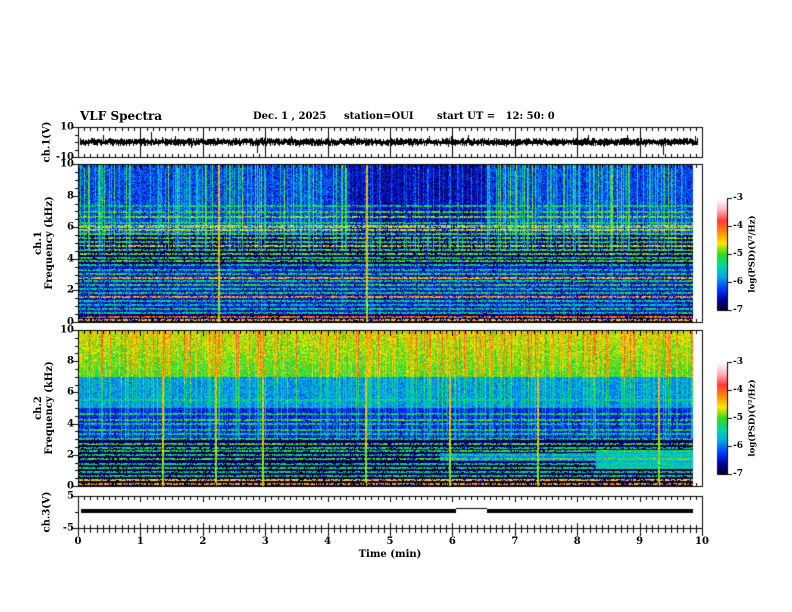 This screenshot has height=612, width=792. Describe the element at coordinates (577, 541) in the screenshot. I see `time-tick-label: 8` at that location.